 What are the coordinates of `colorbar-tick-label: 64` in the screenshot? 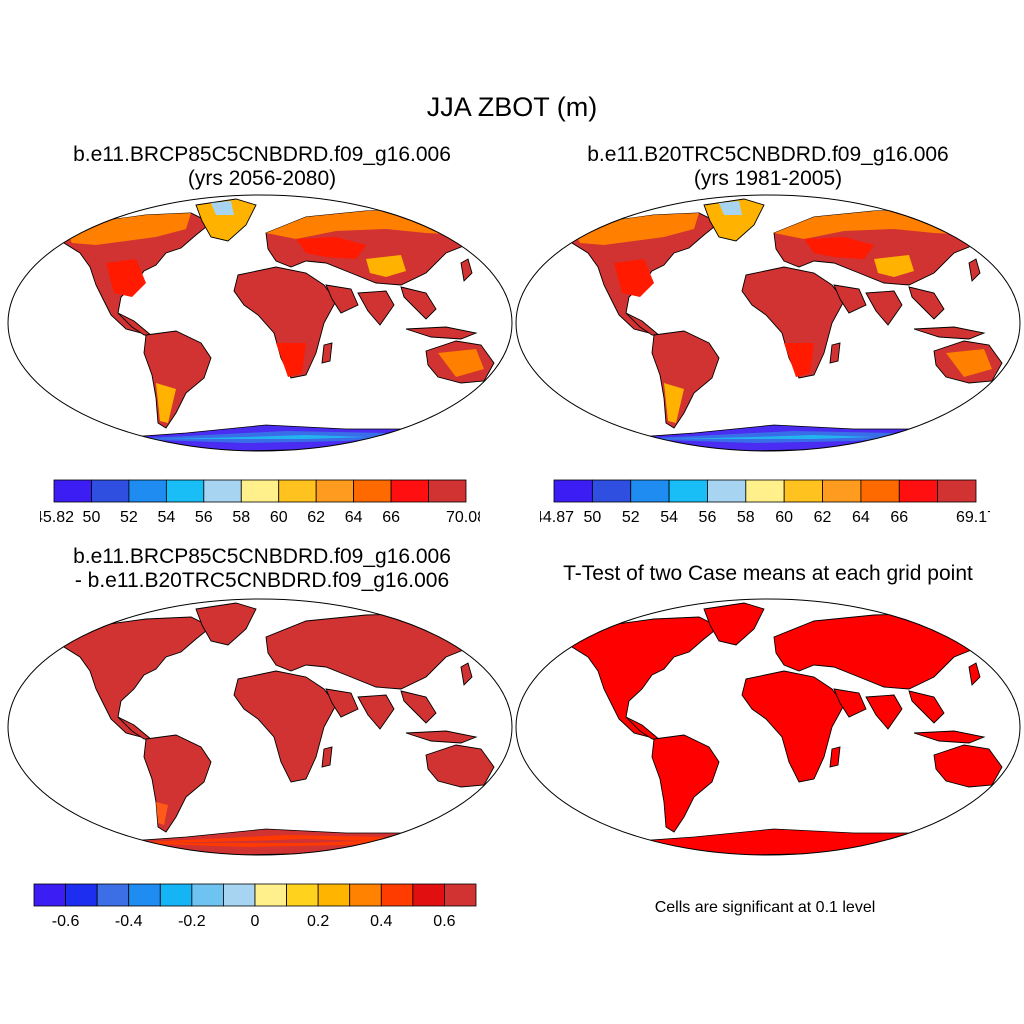 It's located at (861, 517).